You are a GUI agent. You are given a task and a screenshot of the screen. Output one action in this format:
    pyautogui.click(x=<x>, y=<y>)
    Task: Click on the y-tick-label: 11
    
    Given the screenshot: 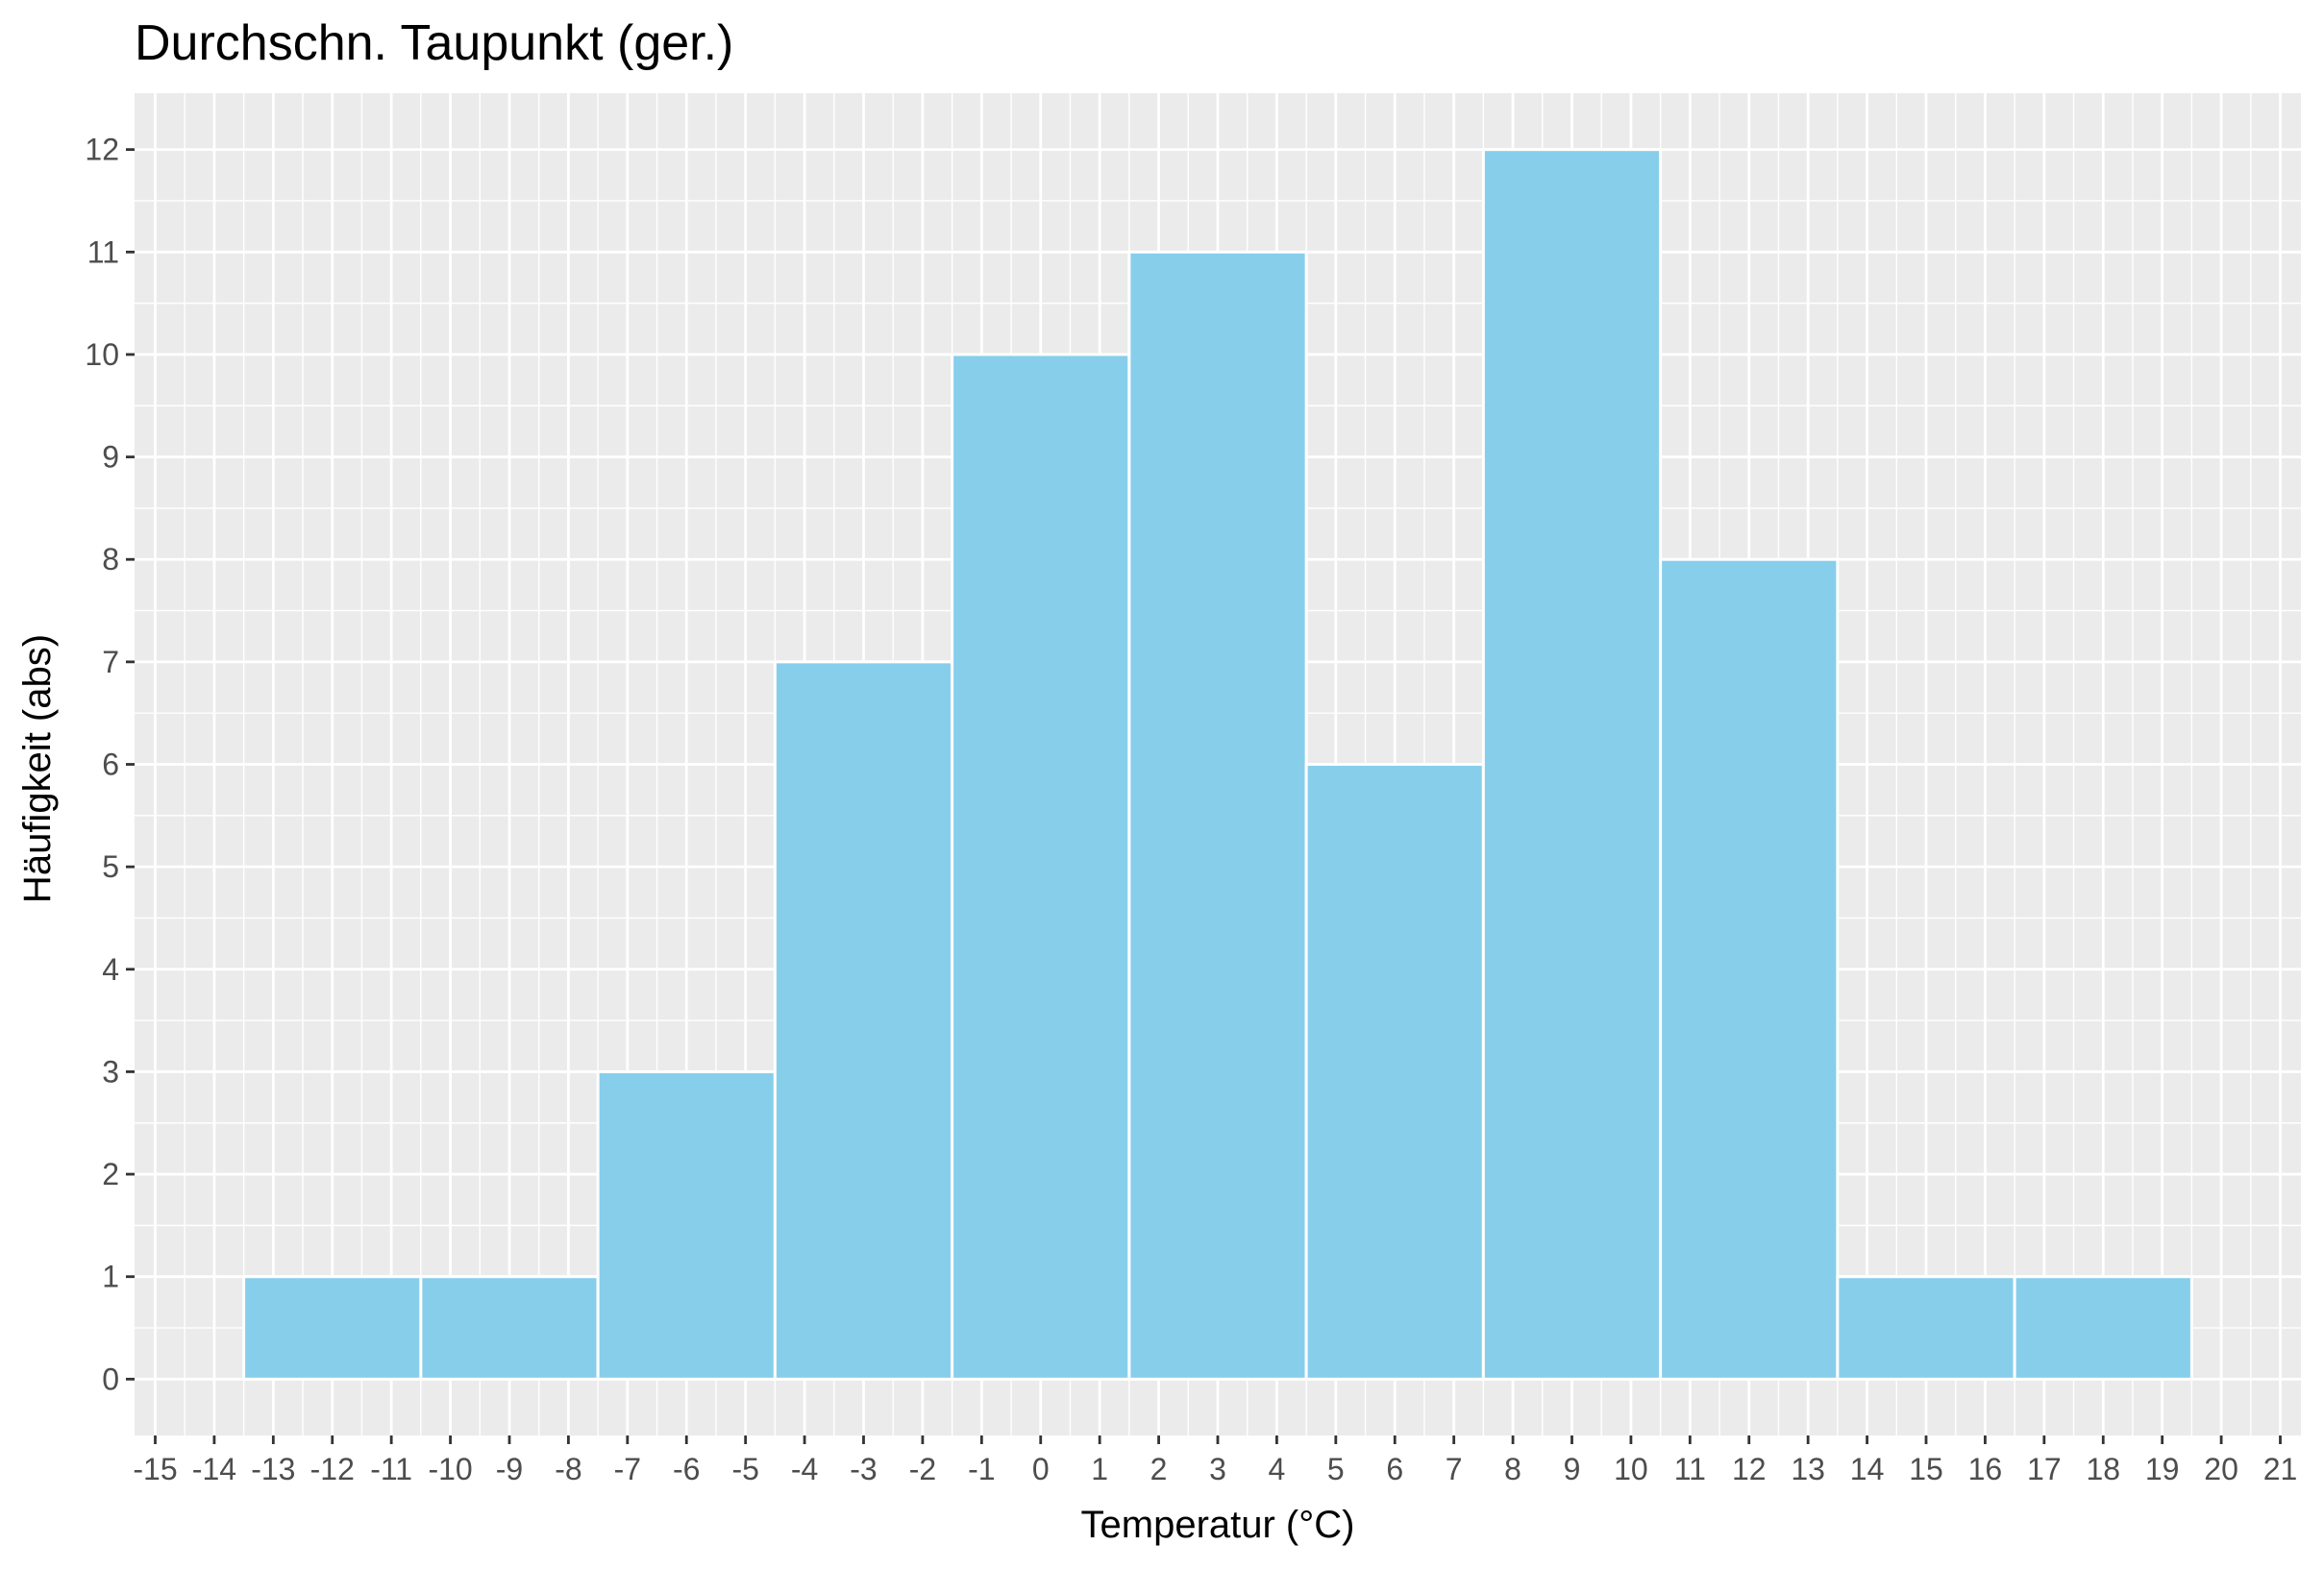 What is the action you would take?
    pyautogui.click(x=103, y=251)
    